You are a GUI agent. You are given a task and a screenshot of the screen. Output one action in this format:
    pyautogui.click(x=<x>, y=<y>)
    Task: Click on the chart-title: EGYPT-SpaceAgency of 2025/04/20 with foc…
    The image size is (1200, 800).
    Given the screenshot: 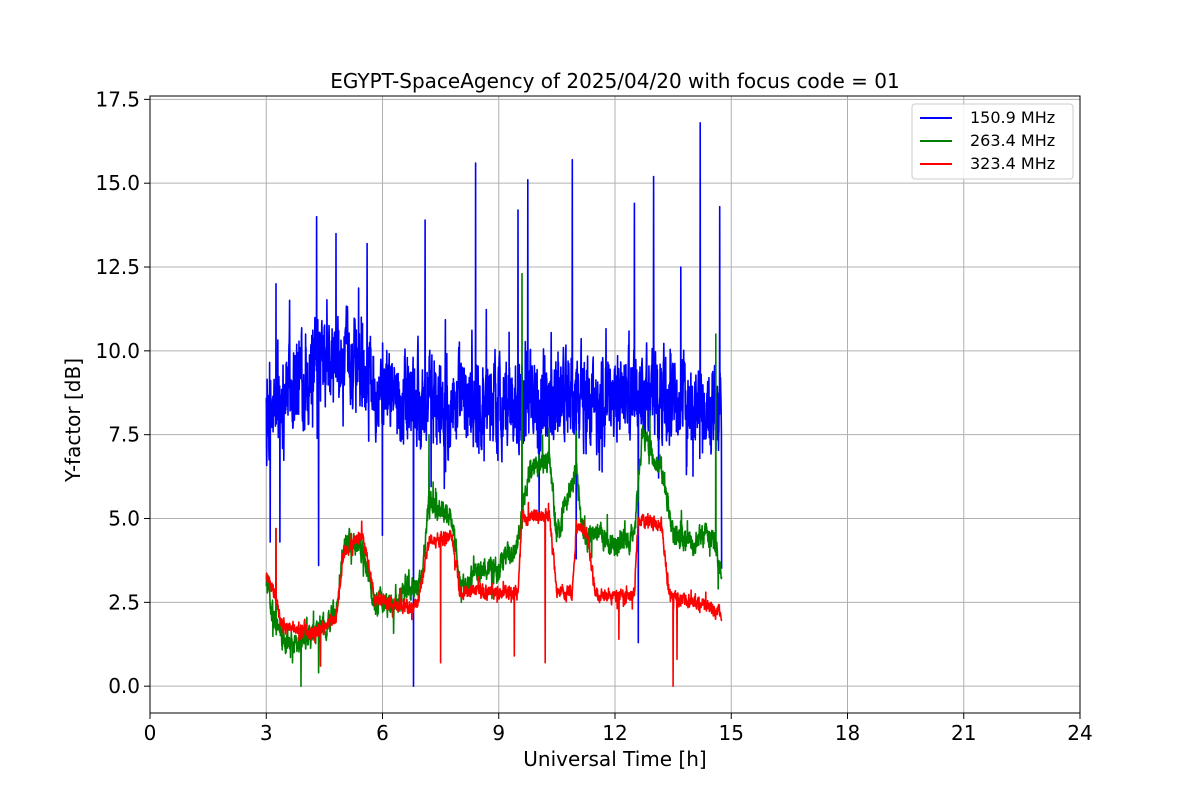 What is the action you would take?
    pyautogui.click(x=614, y=81)
    